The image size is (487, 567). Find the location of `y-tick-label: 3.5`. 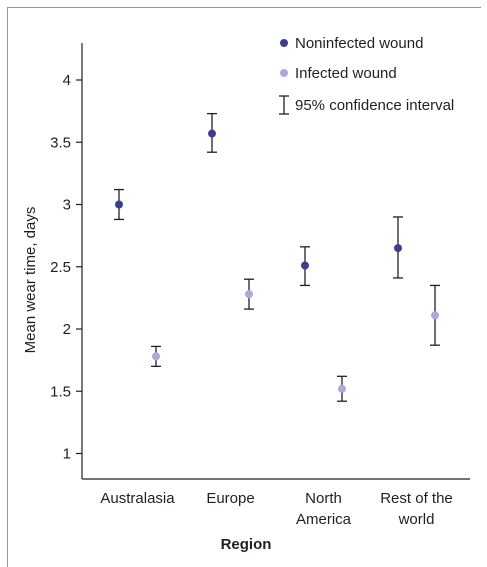

y-tick-label: 3.5 is located at coordinates (60, 142).